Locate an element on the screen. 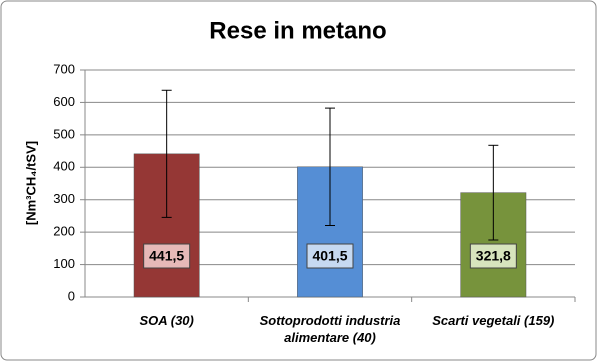 The image size is (597, 361). value-label: 321,8 is located at coordinates (493, 256).